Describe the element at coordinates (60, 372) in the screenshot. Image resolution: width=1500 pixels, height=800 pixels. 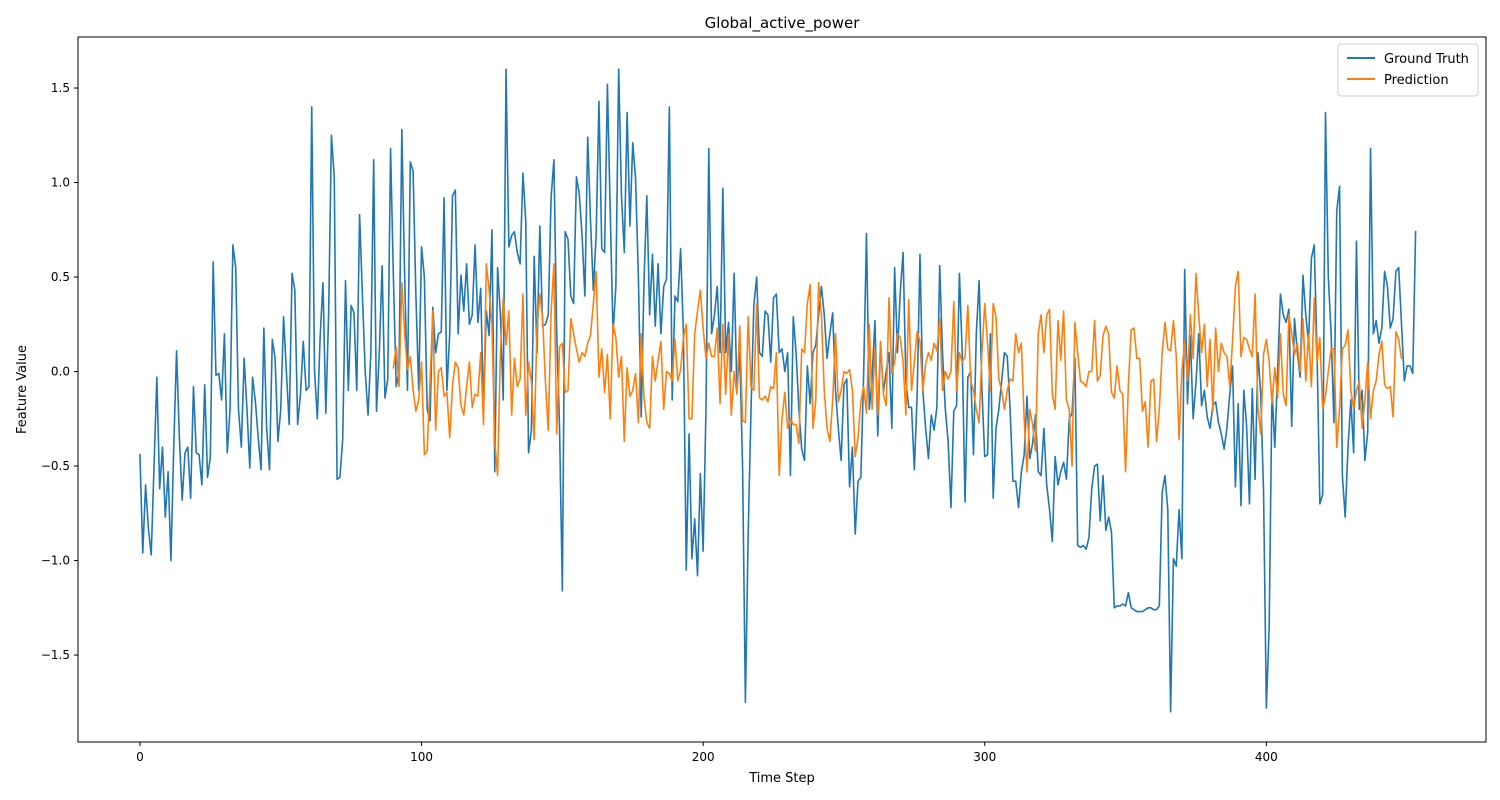
I see `y-tick-label: 0.0` at that location.